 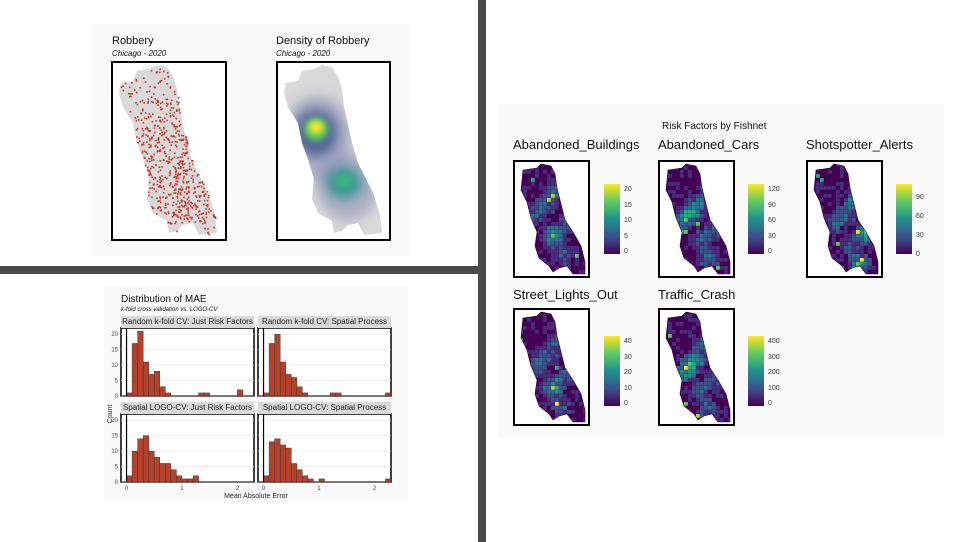 What do you see at coordinates (114, 452) in the screenshot?
I see `y-tick-label: 10` at bounding box center [114, 452].